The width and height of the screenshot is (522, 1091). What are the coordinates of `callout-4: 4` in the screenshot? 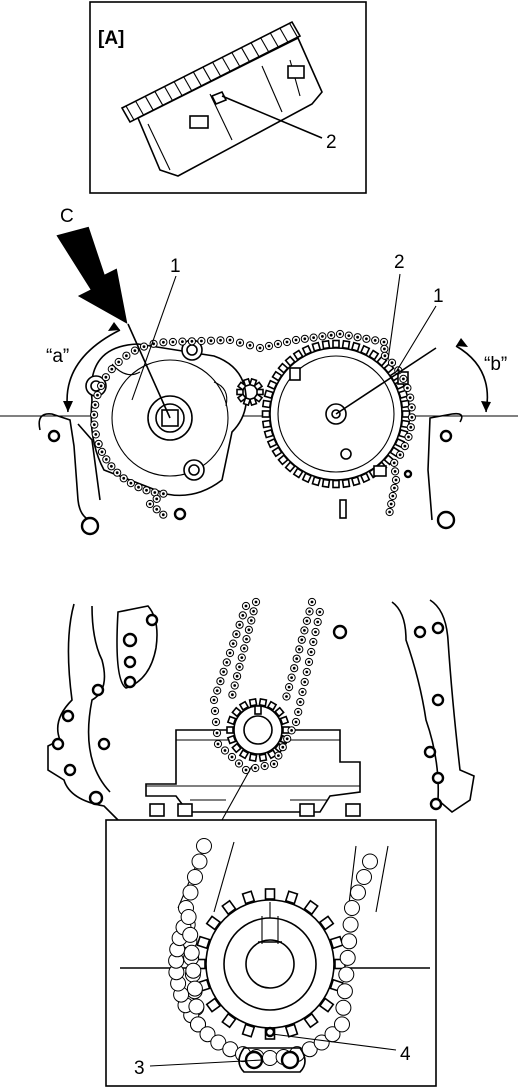 It's located at (405, 1054).